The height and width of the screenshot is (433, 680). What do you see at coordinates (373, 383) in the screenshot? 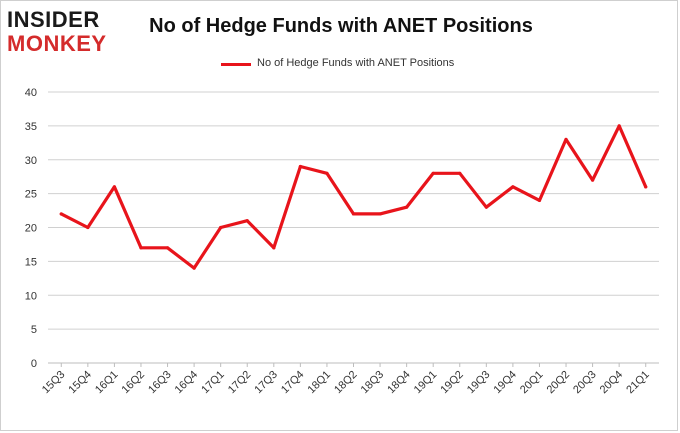
I see `x-tick-label: 18Q3` at bounding box center [373, 383].